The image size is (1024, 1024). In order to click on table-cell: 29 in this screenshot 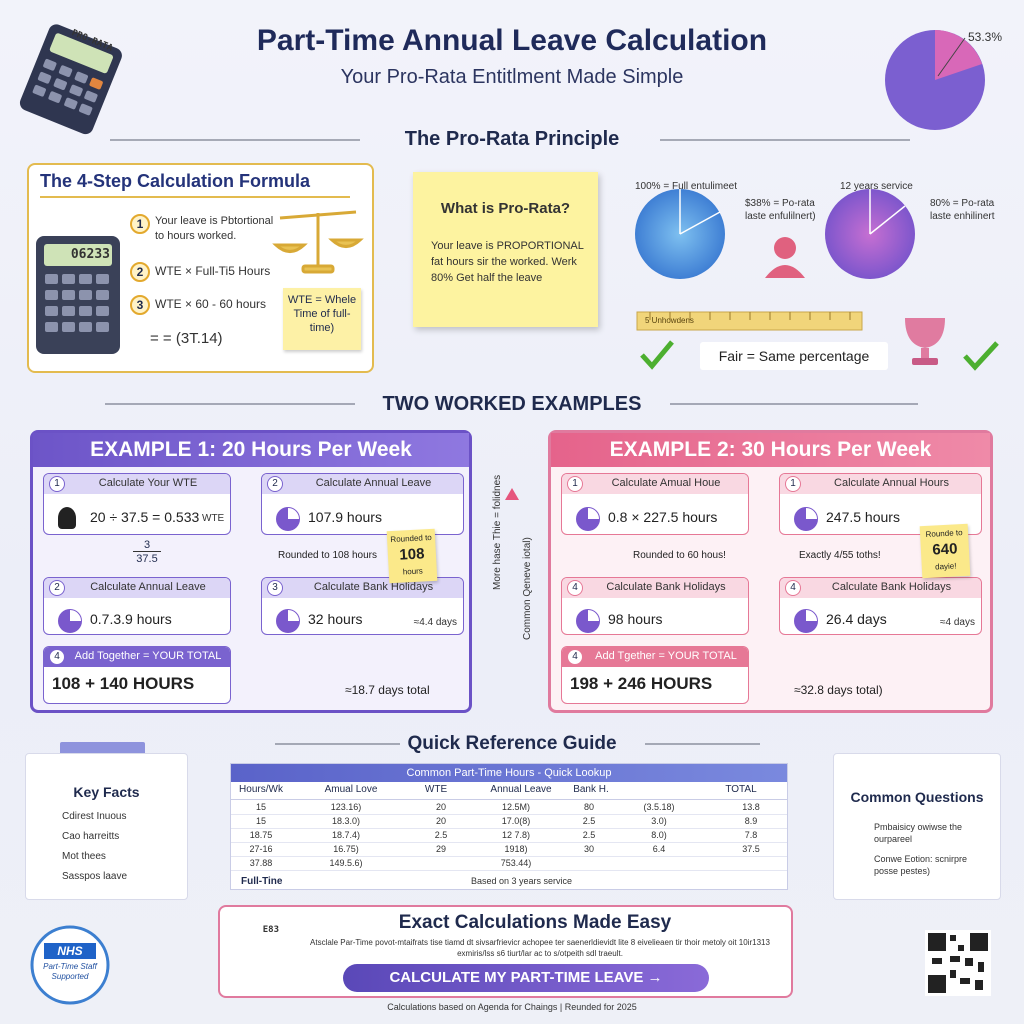, I will do `click(440, 849)`.